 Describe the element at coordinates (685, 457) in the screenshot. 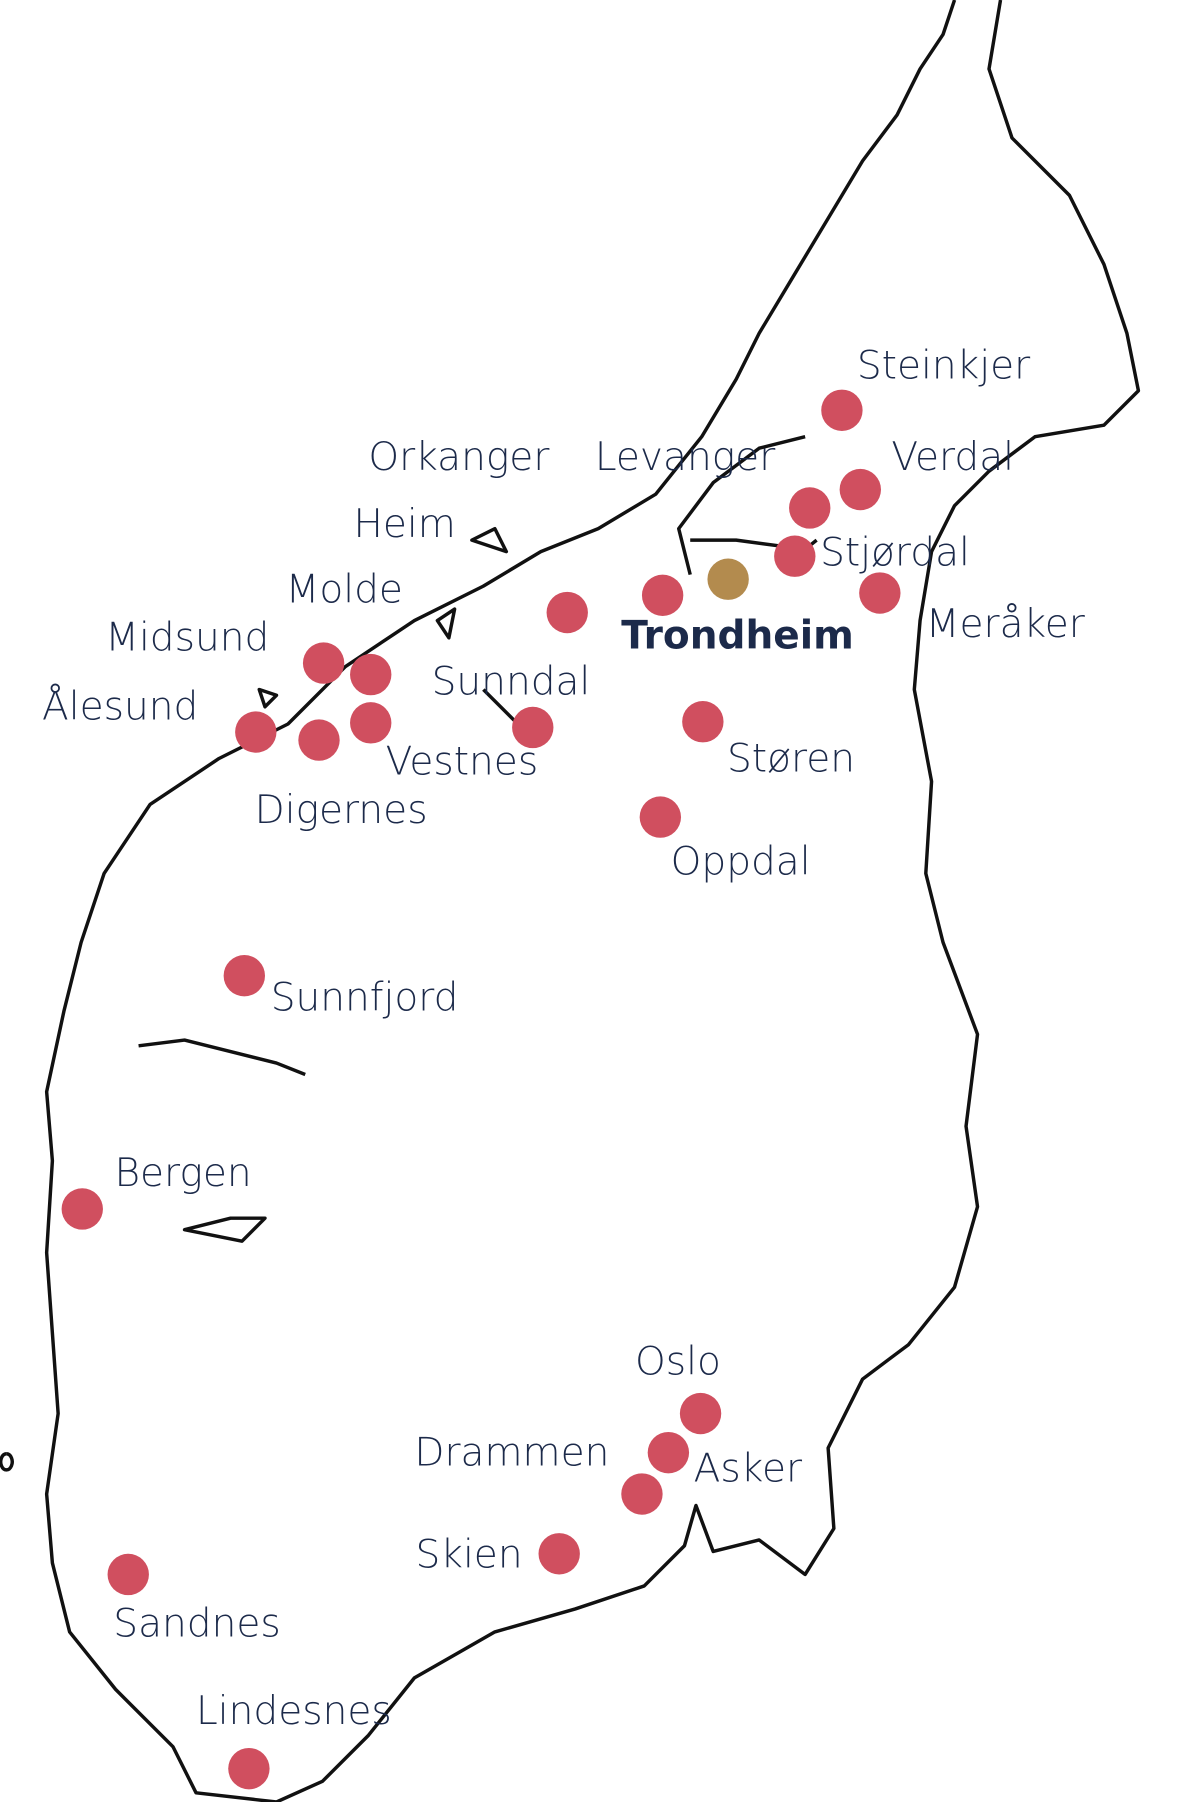

I see `city-label: Levanger` at that location.